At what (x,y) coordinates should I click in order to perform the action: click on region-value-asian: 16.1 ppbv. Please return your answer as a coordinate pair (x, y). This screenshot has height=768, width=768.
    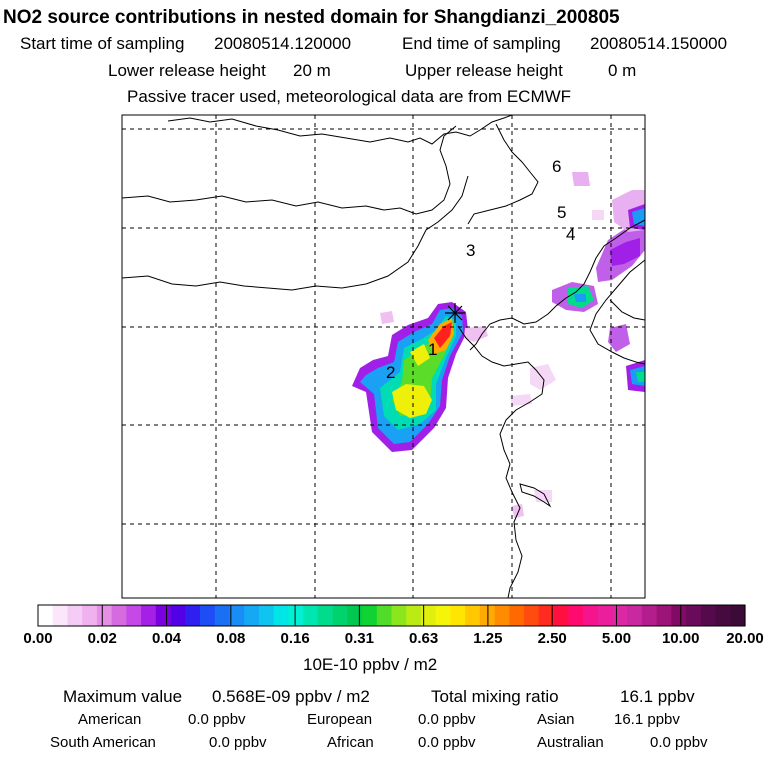
    Looking at the image, I should click on (647, 719).